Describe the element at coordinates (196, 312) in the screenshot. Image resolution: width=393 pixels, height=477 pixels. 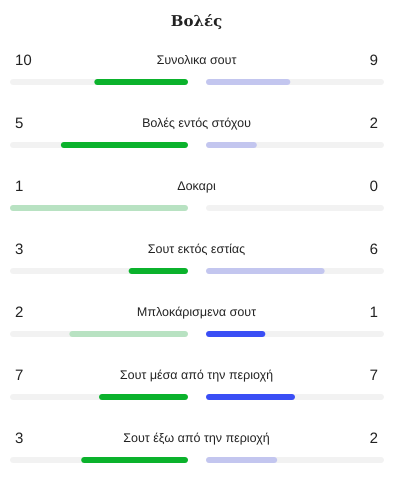
I see `category-label: Μπλοκάρισμενα σουτ` at that location.